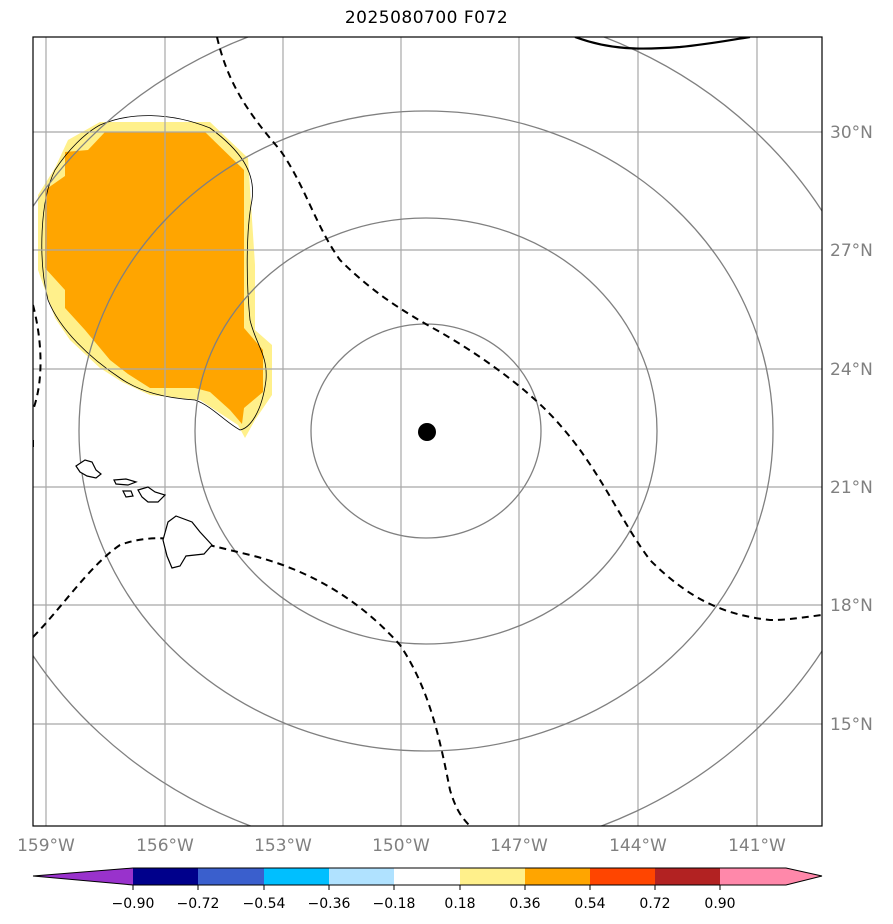 The height and width of the screenshot is (924, 893). Describe the element at coordinates (165, 846) in the screenshot. I see `lon-label: 156°W` at that location.